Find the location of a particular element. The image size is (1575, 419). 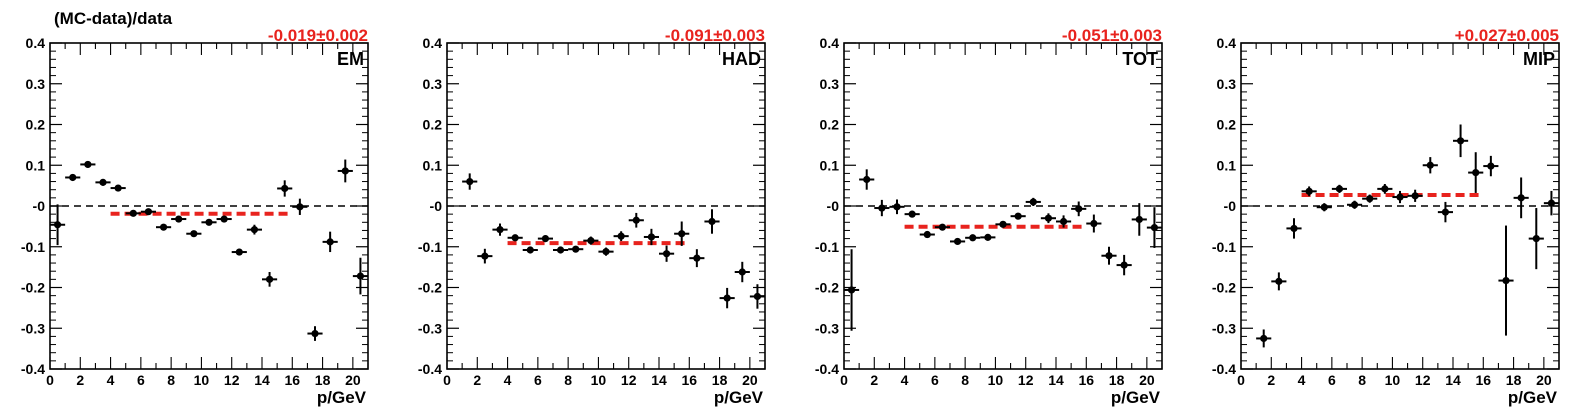

x-axis-label: p/GeV is located at coordinates (342, 397).